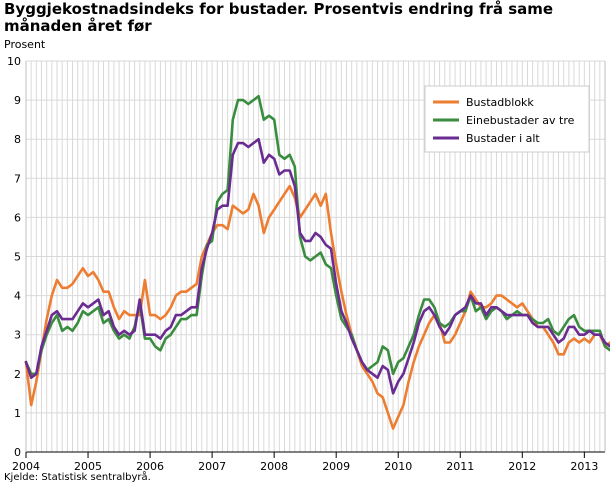 This screenshot has height=488, width=610. I want to click on y-tick-labels: 0 1 2 3 4 5 6 7 8 9 10, so click(14, 257).